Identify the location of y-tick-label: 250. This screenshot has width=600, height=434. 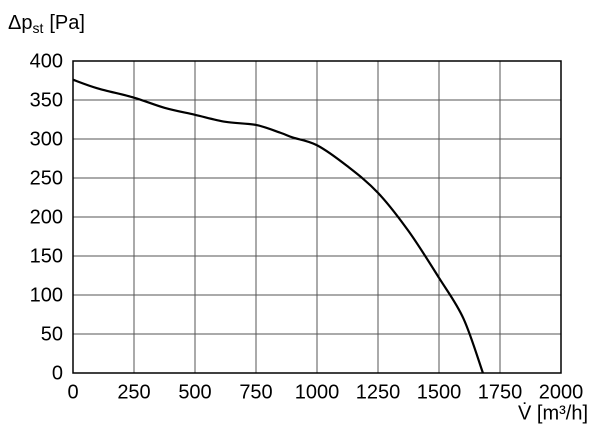
(46, 178).